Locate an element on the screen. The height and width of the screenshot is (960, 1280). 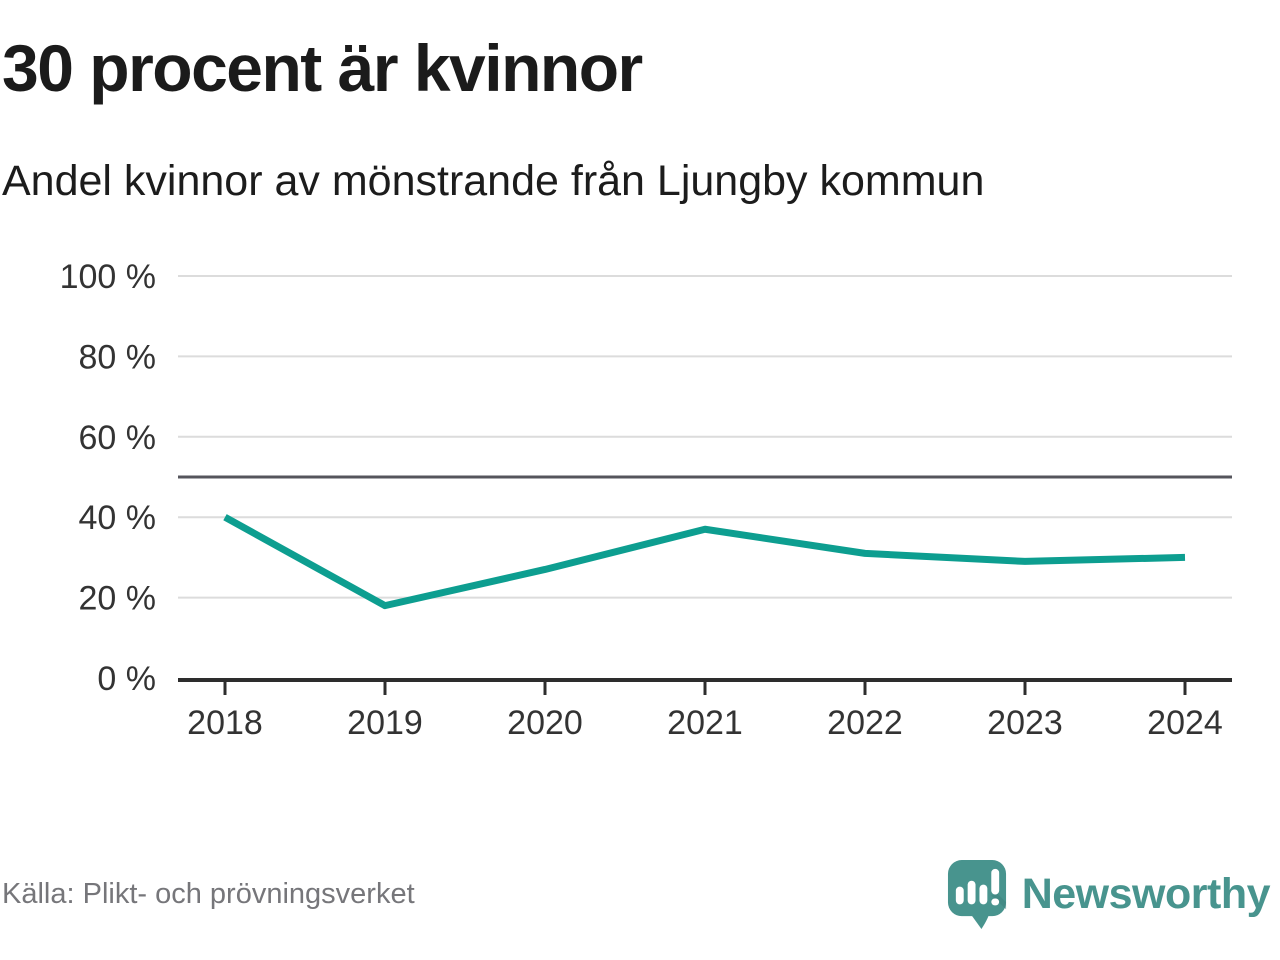
logo-exclamation-bar is located at coordinates (995, 881).